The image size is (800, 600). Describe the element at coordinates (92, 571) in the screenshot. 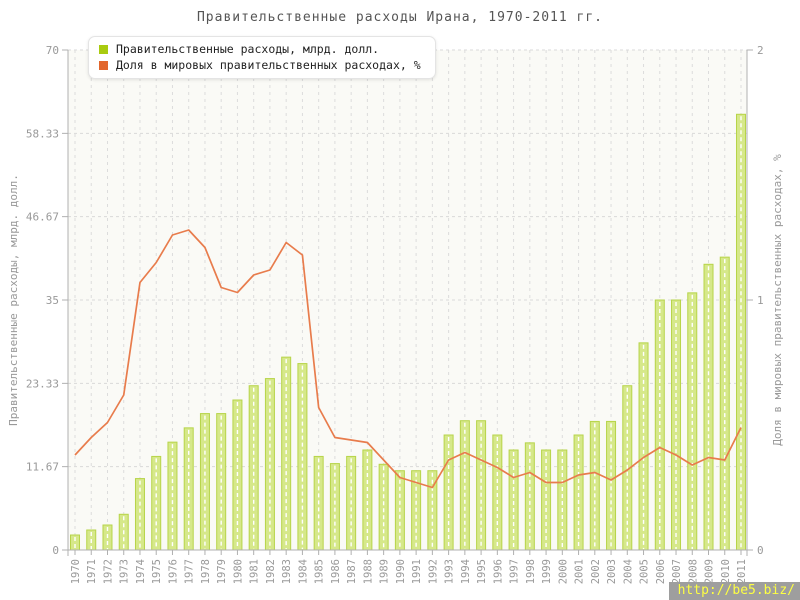

I see `svg-text: 1971` at that location.